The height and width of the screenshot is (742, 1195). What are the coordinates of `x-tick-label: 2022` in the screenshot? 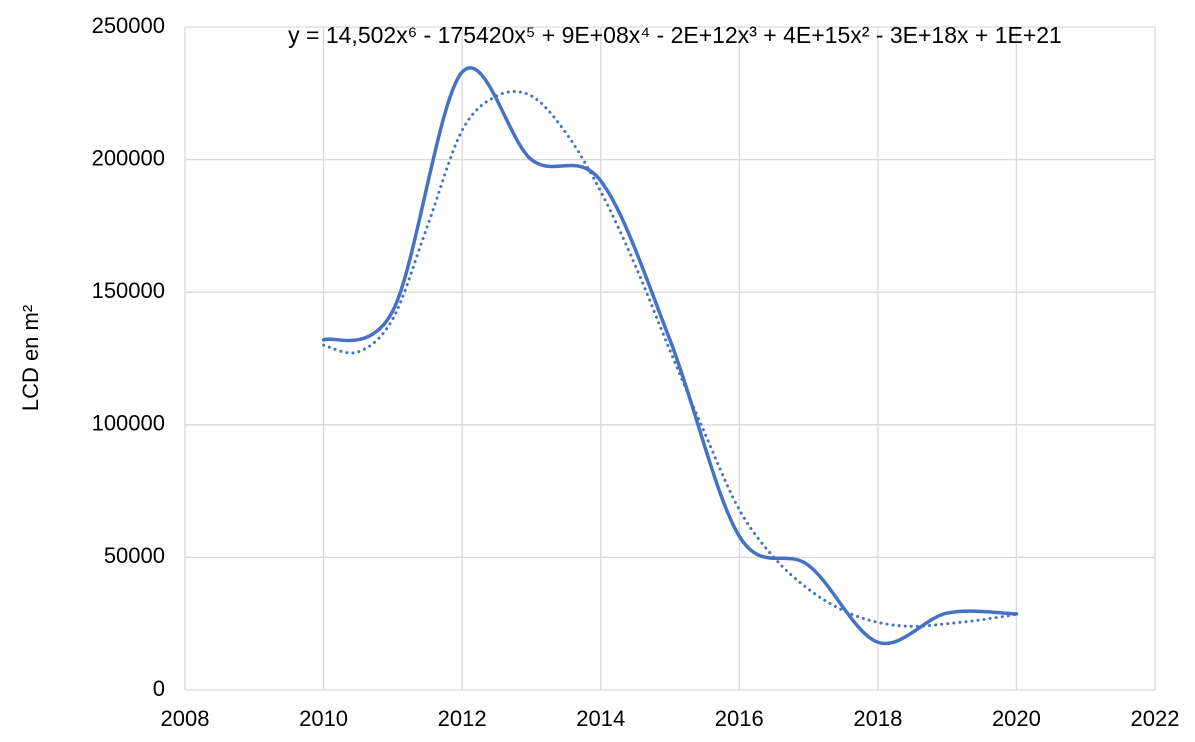 It's located at (1155, 718).